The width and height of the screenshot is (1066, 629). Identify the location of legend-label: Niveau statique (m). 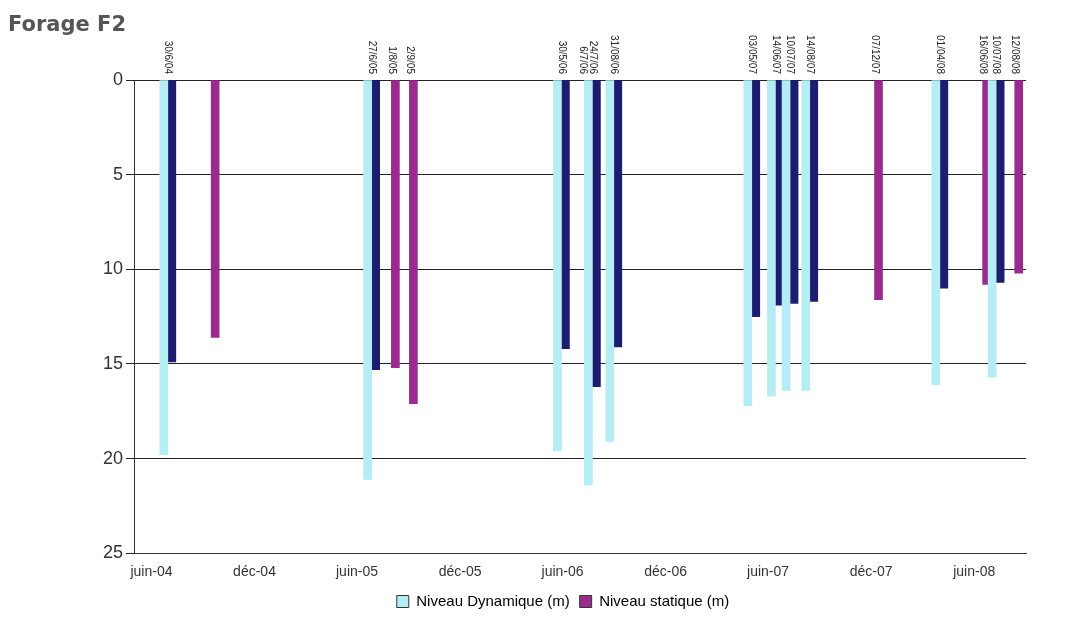
(664, 600).